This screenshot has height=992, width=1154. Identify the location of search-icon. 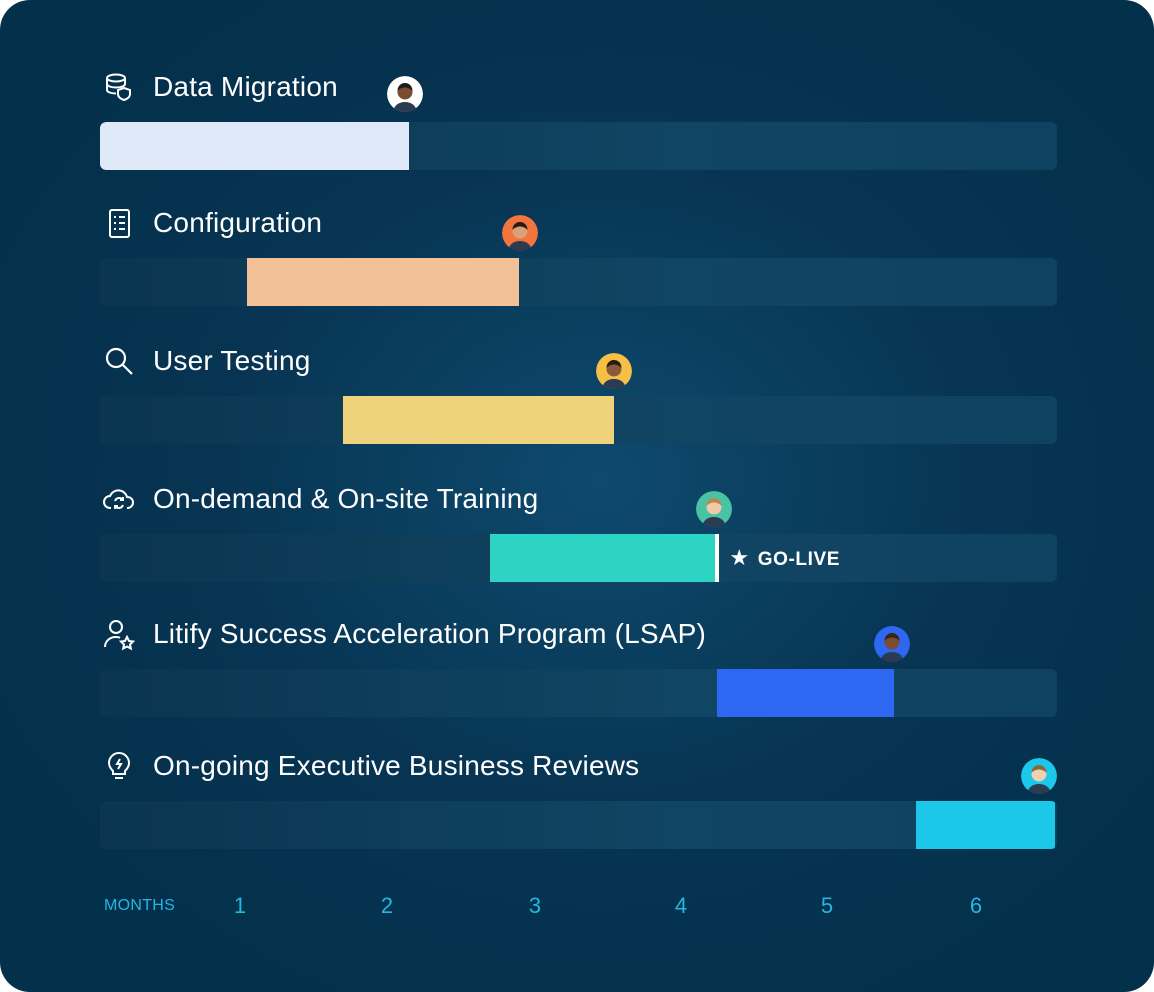
(119, 361).